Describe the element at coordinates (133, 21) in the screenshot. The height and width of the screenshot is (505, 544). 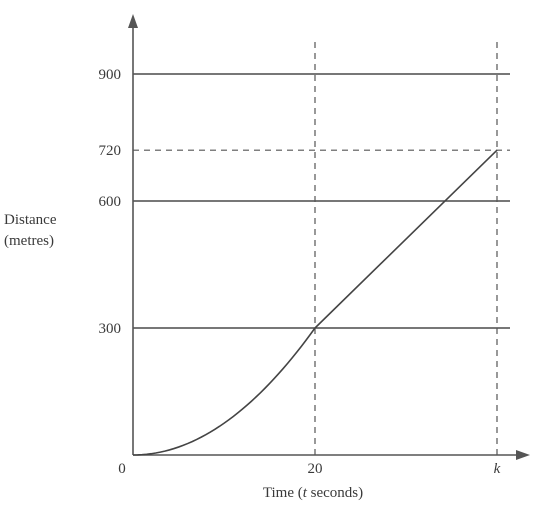
I see `y-axis-arrow` at that location.